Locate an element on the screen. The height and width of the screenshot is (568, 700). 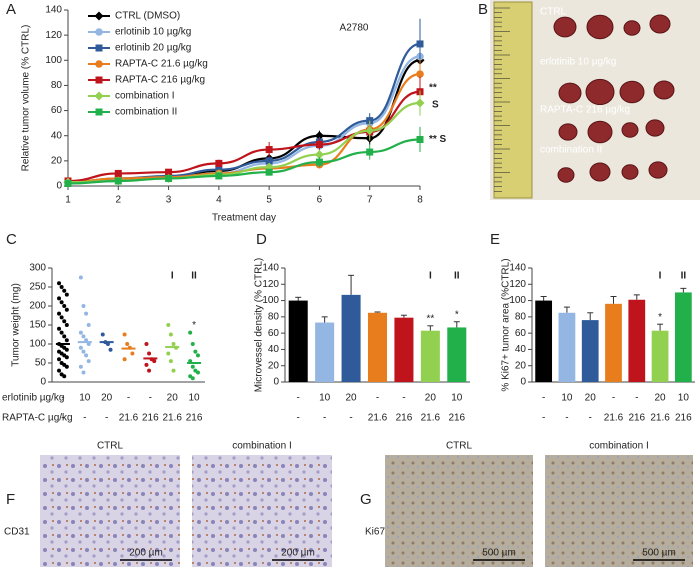
panel-letter: B is located at coordinates (483, 9).